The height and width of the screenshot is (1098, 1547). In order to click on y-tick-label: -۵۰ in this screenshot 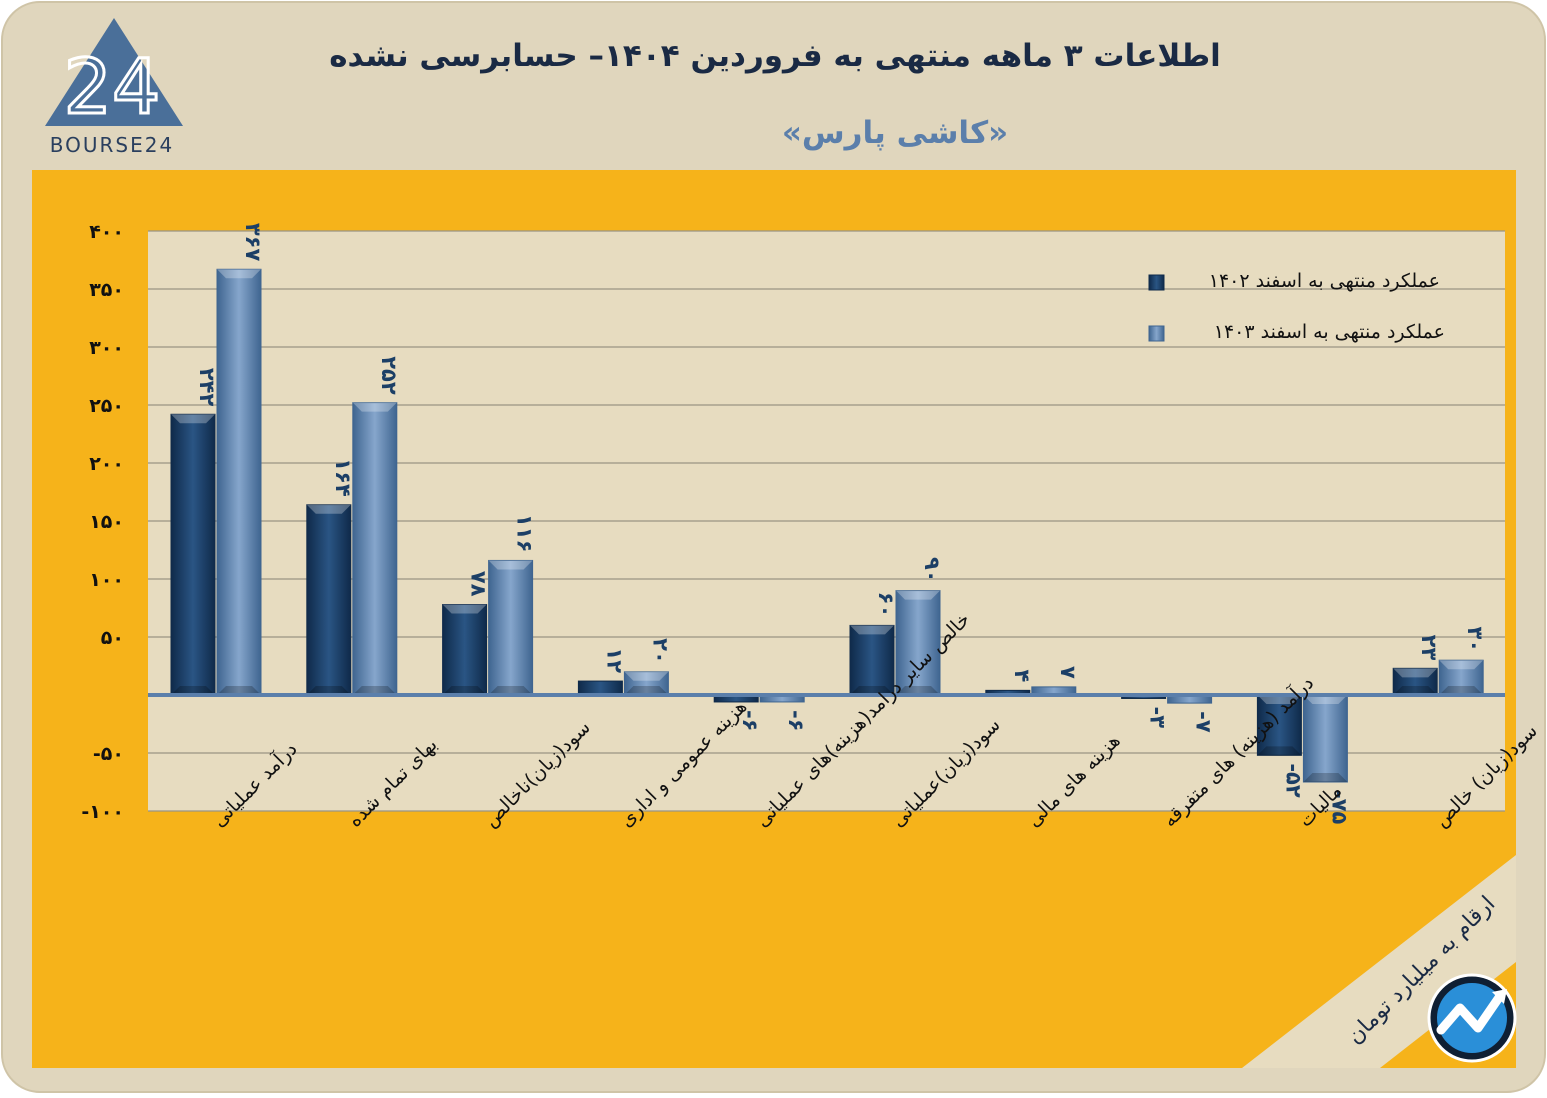, I will do `click(108, 754)`.